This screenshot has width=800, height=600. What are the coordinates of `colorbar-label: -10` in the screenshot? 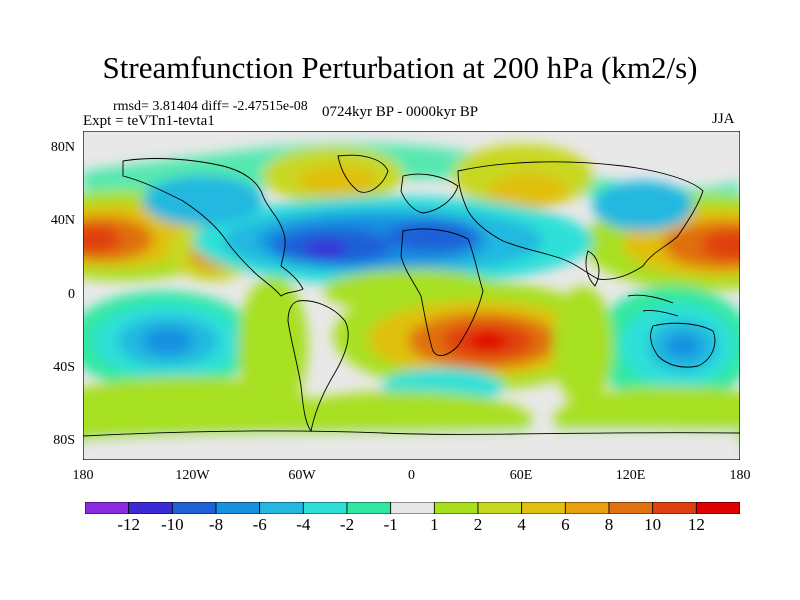 It's located at (172, 524).